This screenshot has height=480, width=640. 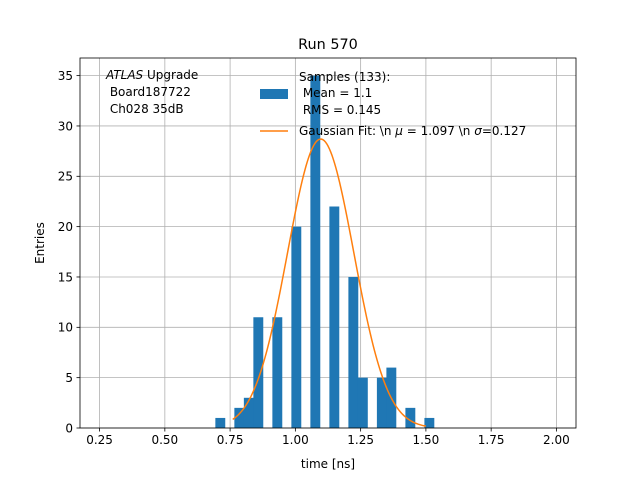 What do you see at coordinates (69, 378) in the screenshot?
I see `y-tick-label: 5` at bounding box center [69, 378].